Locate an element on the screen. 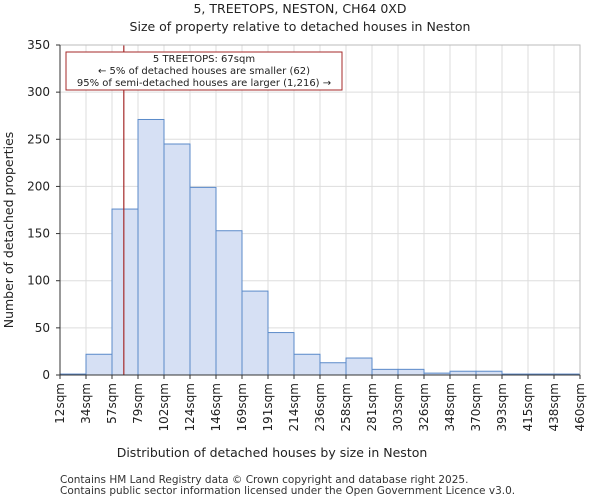 The width and height of the screenshot is (600, 500). x-tick-label: 34sqm is located at coordinates (86, 403).